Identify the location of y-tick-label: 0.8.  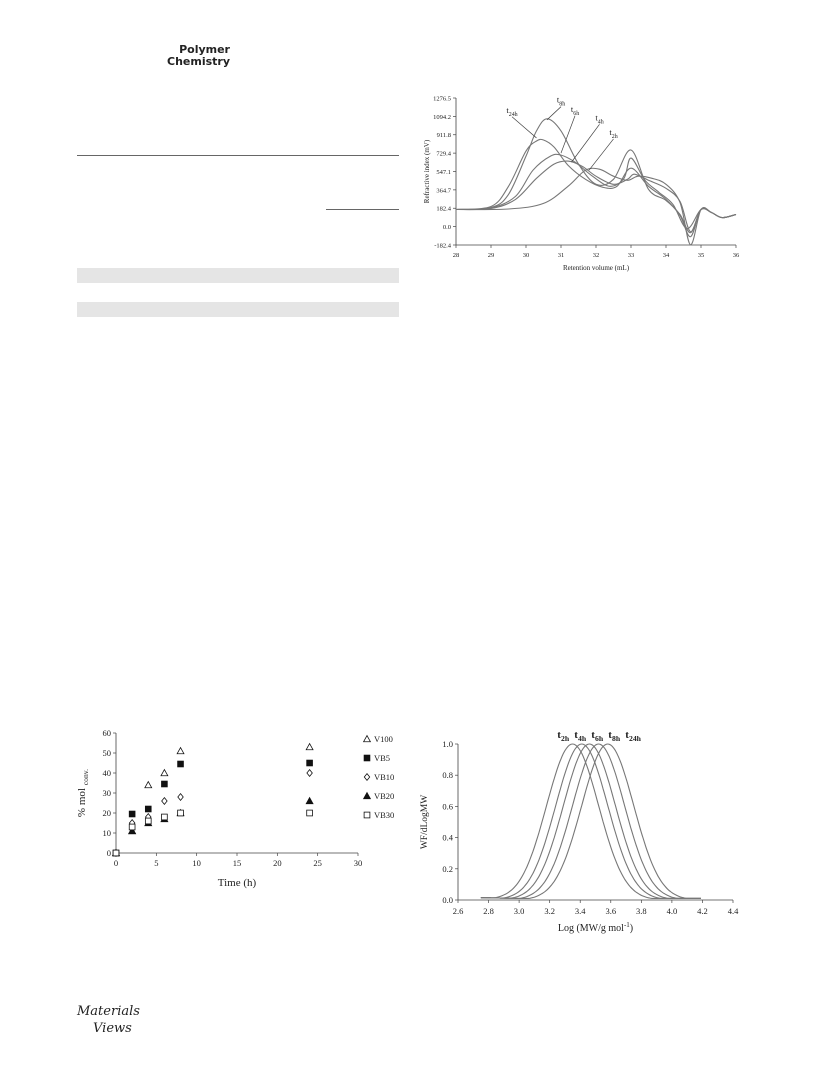
(447, 775).